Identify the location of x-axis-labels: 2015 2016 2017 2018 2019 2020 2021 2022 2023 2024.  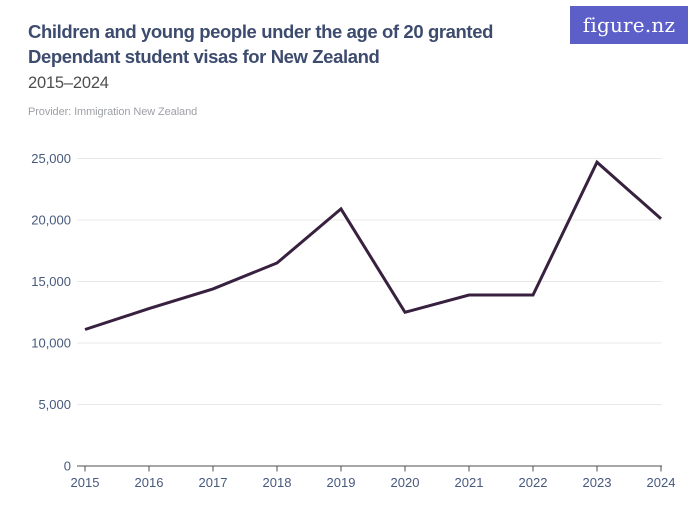
(373, 482).